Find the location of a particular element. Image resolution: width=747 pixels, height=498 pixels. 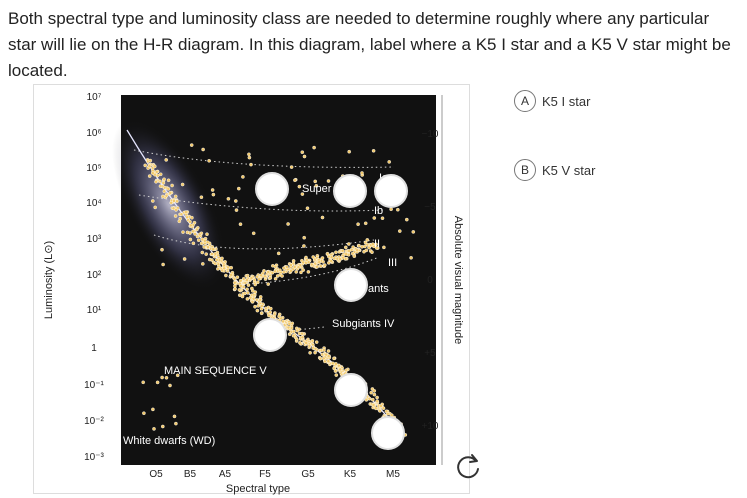

option-a: A K5 I star is located at coordinates (552, 101).